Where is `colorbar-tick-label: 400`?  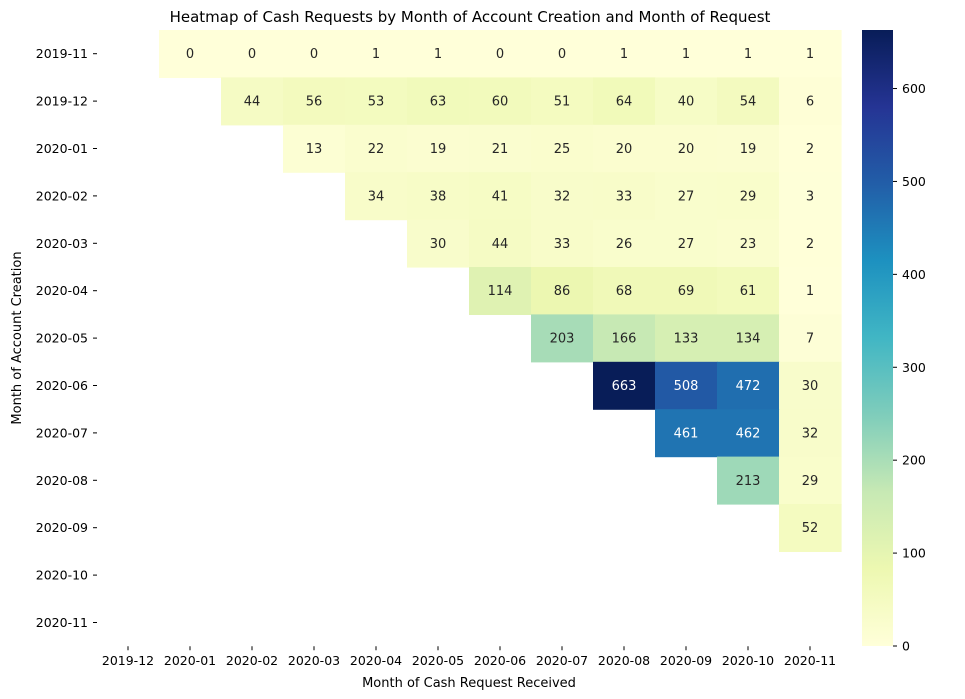 colorbar-tick-label: 400 is located at coordinates (914, 274).